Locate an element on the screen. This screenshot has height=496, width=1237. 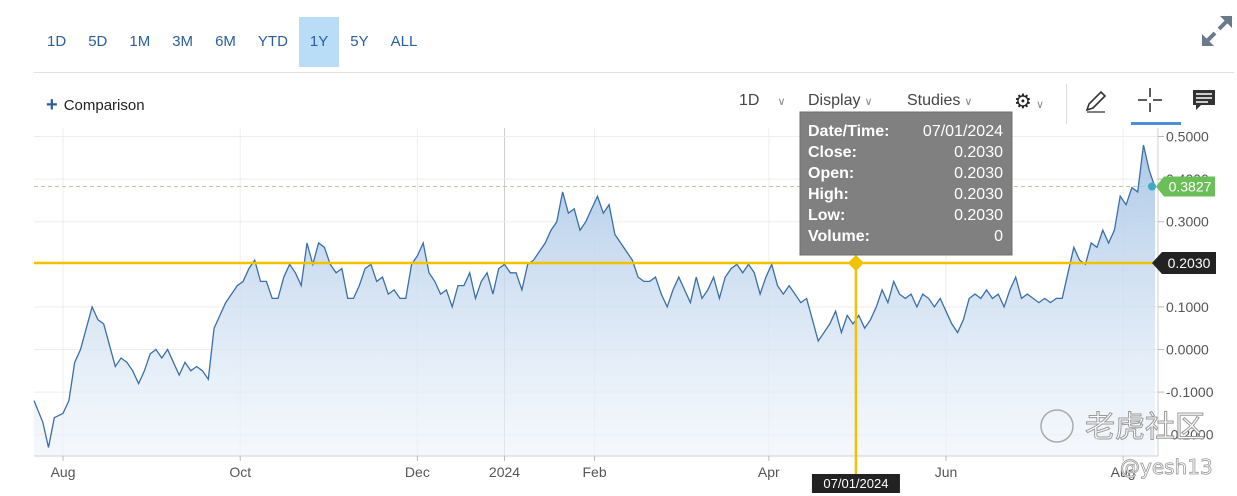
annotation-tool-button is located at coordinates (1204, 102).